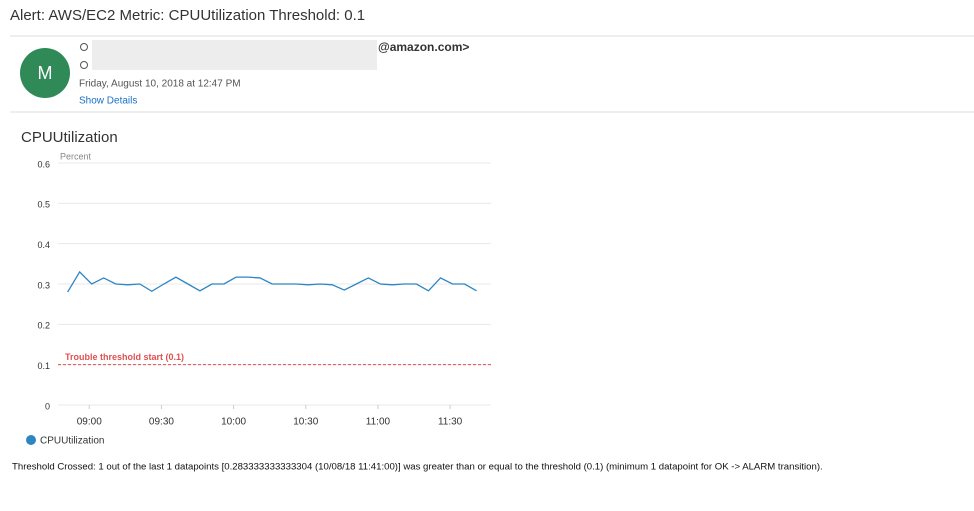 The height and width of the screenshot is (511, 974). What do you see at coordinates (108, 101) in the screenshot?
I see `show-details: Show Details` at bounding box center [108, 101].